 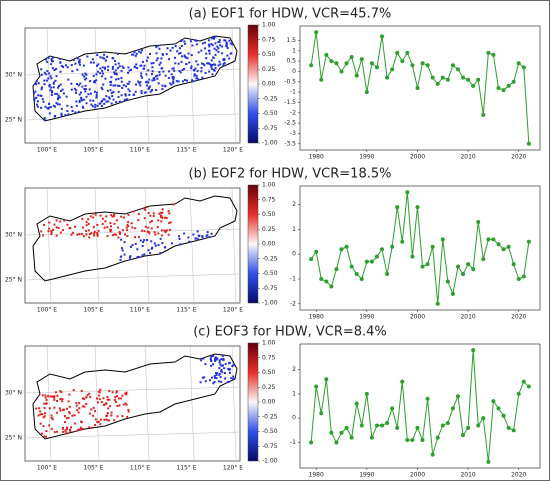 What do you see at coordinates (290, 143) in the screenshot?
I see `y-tick-label: -3.5` at bounding box center [290, 143].